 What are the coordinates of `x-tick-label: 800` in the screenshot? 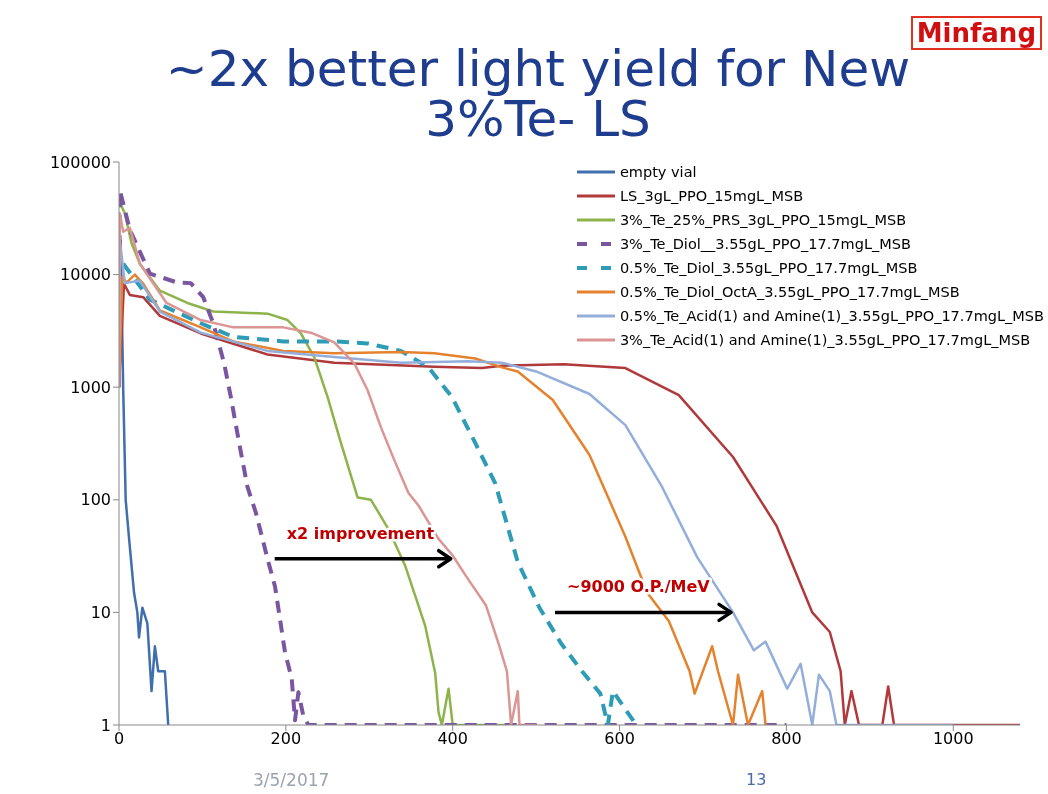 It's located at (786, 739).